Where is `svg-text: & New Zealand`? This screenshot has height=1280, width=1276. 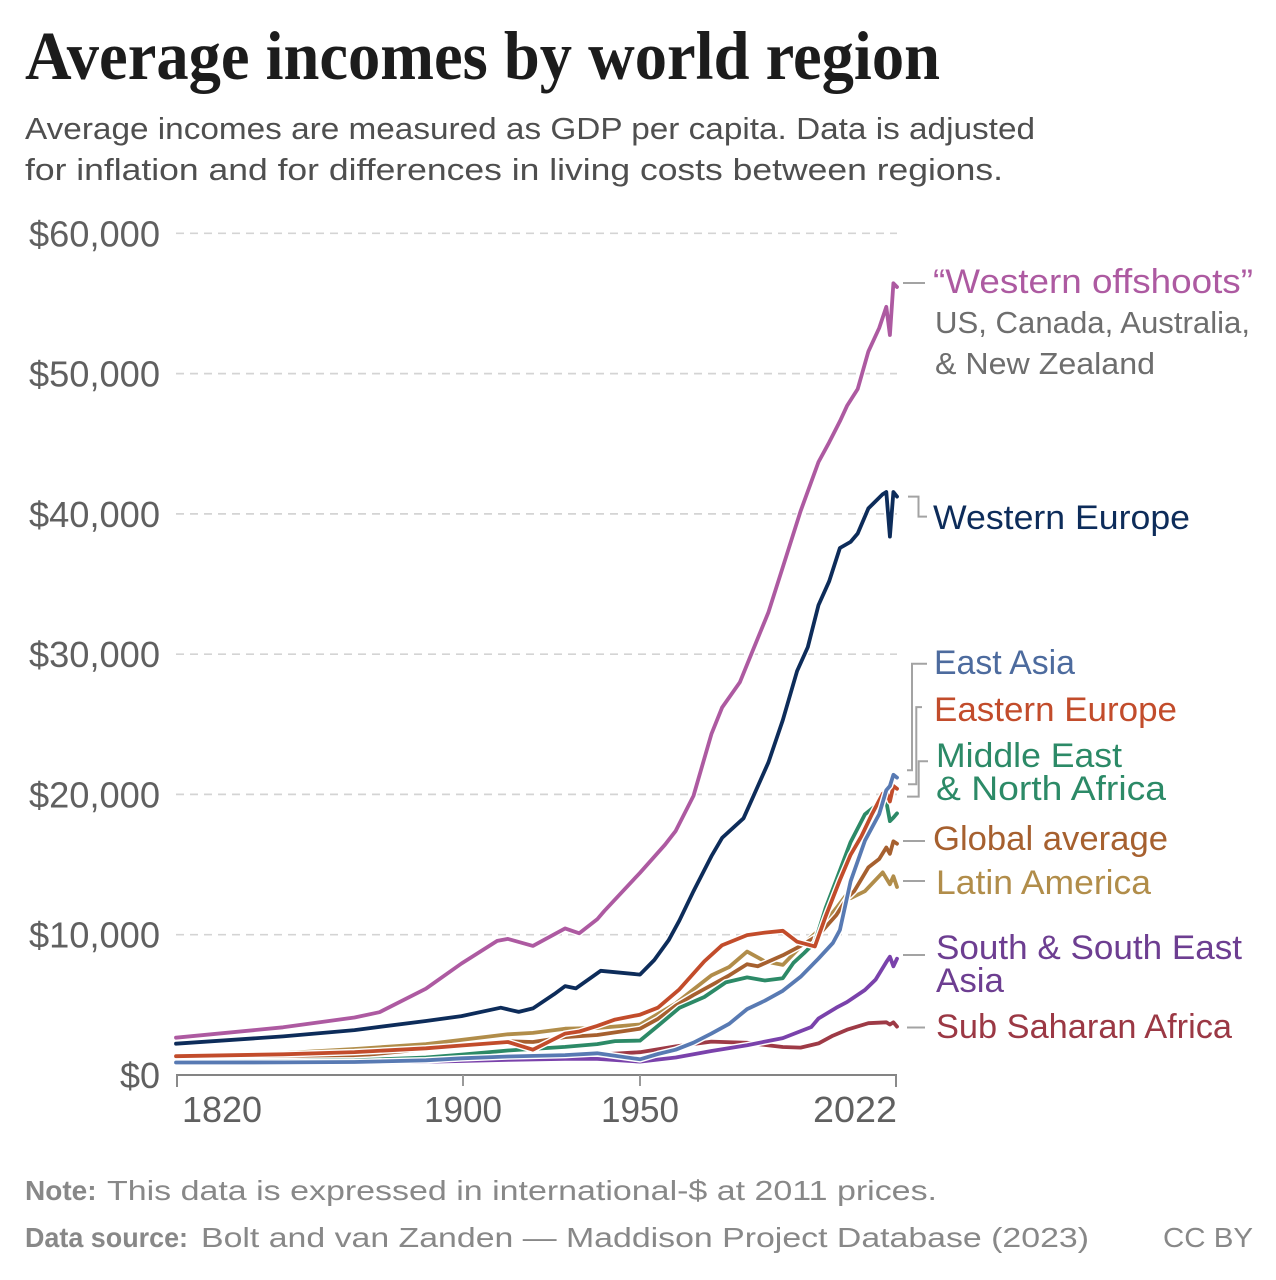
svg-text: & New Zealand is located at coordinates (1045, 363).